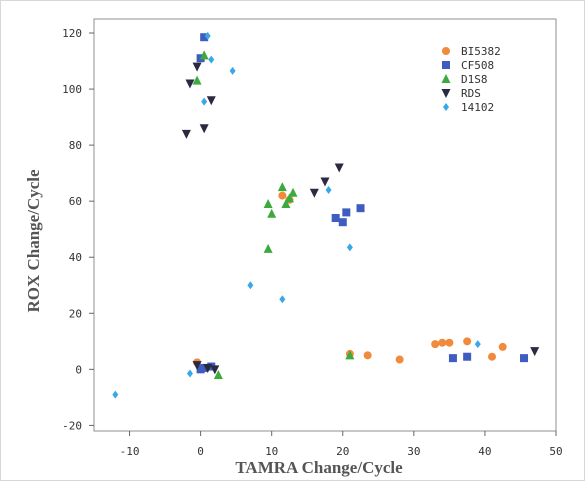 This screenshot has height=482, width=585. What do you see at coordinates (446, 93) in the screenshot?
I see `legend-marker-rds` at bounding box center [446, 93].